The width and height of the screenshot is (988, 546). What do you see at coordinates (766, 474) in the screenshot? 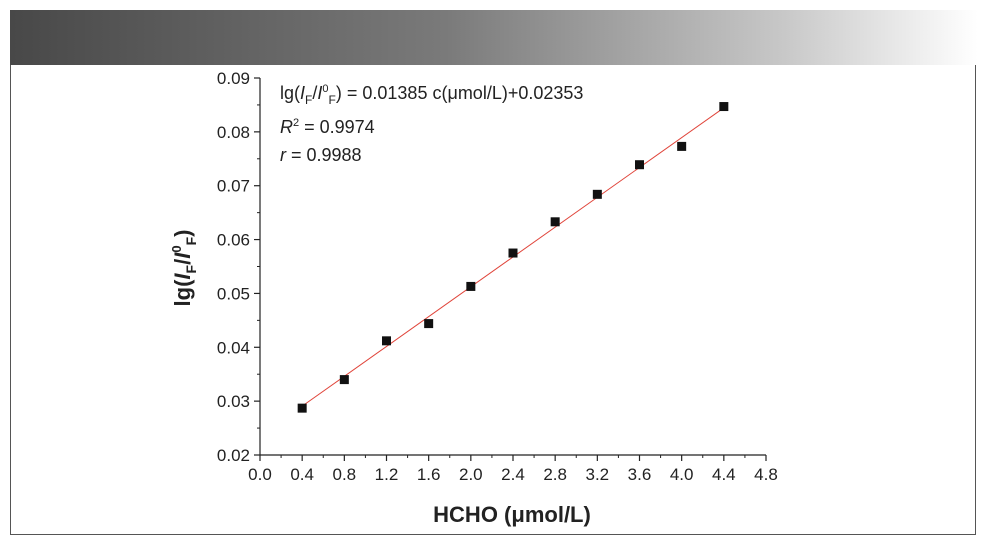
I see `x-tick-label: 4.8` at bounding box center [766, 474].